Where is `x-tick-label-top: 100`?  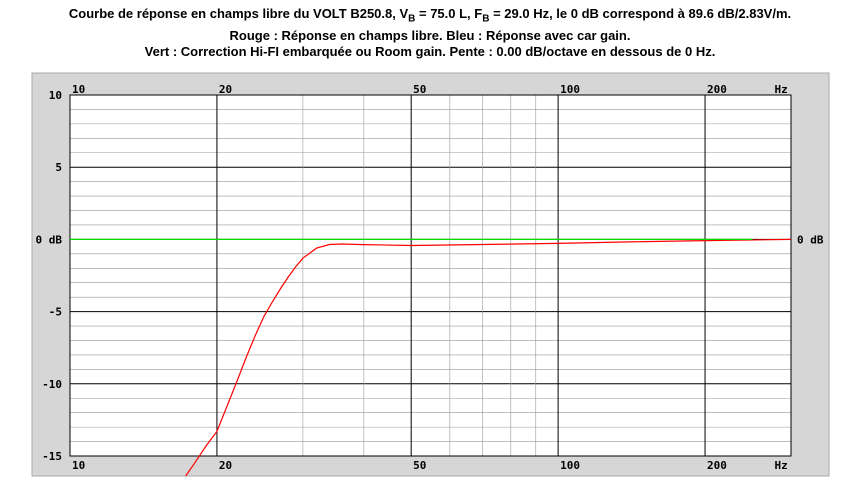 x-tick-label-top: 100 is located at coordinates (570, 89).